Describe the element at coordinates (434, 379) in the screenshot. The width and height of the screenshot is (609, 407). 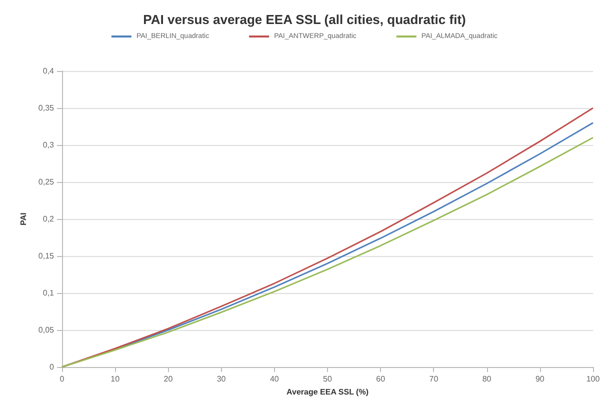
I see `x-tick-label: 70` at that location.